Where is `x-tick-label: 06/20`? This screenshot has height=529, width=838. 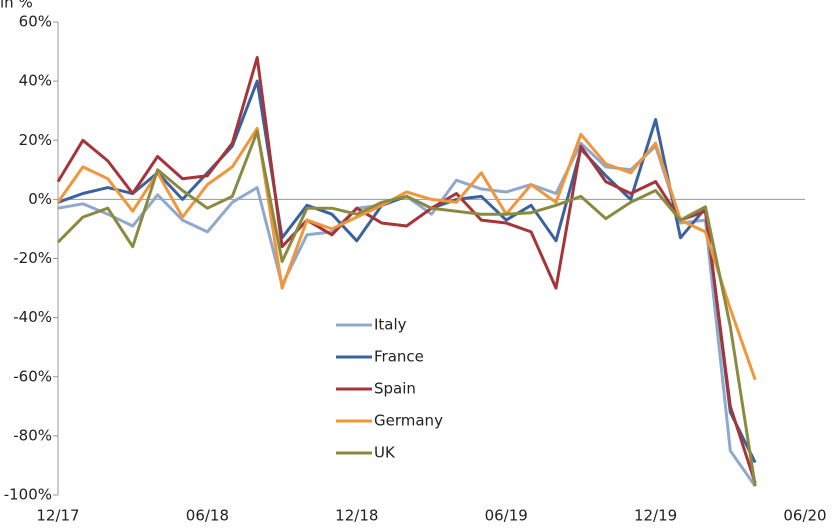 x-tick-label: 06/20 is located at coordinates (804, 516).